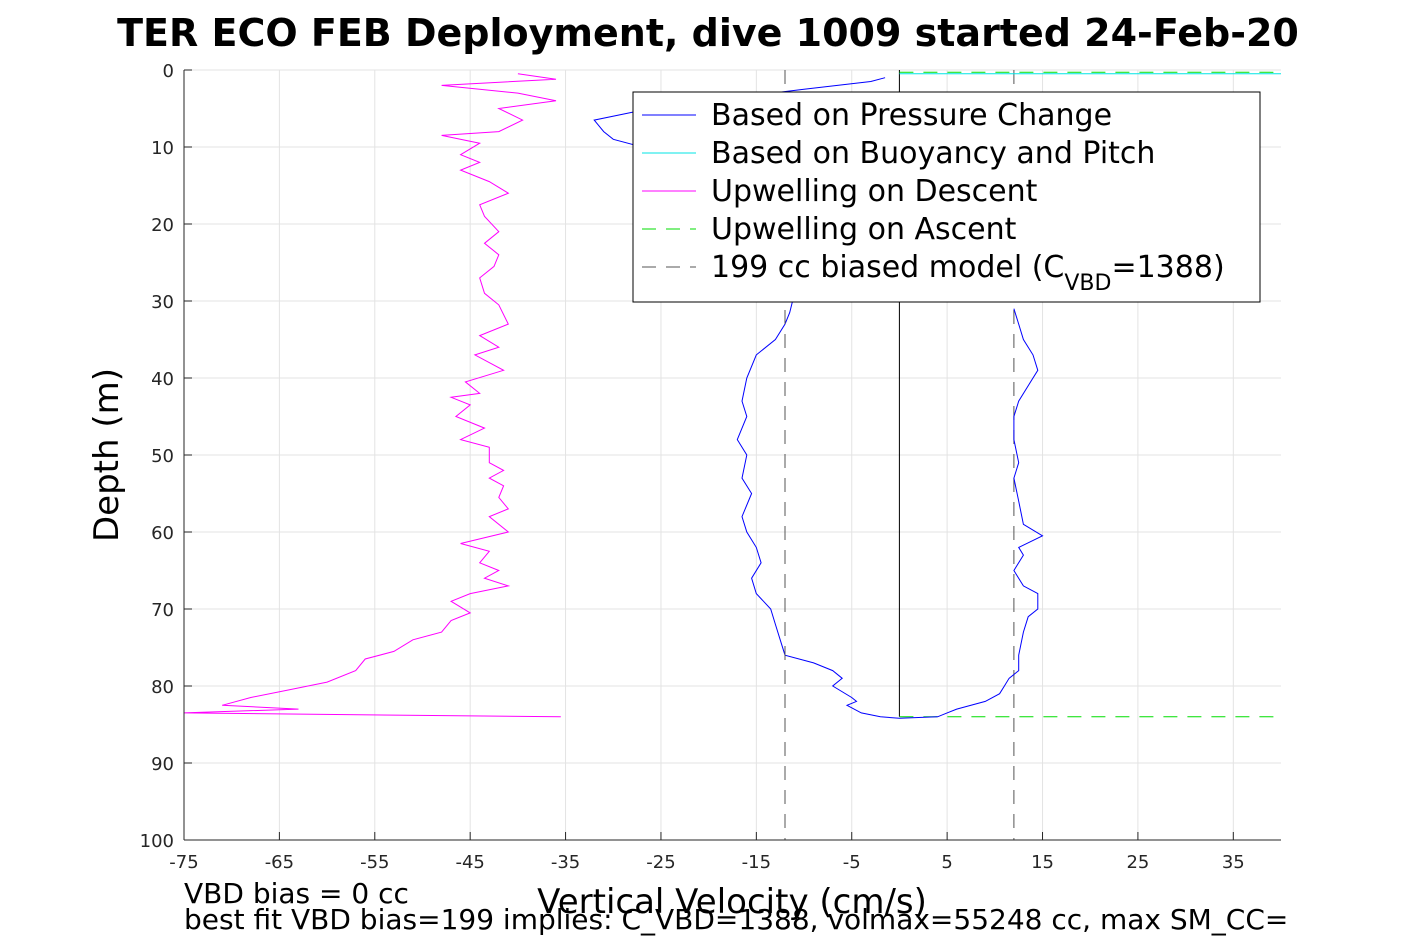  What do you see at coordinates (874, 191) in the screenshot?
I see `legend-label: Upwelling on Descent` at bounding box center [874, 191].